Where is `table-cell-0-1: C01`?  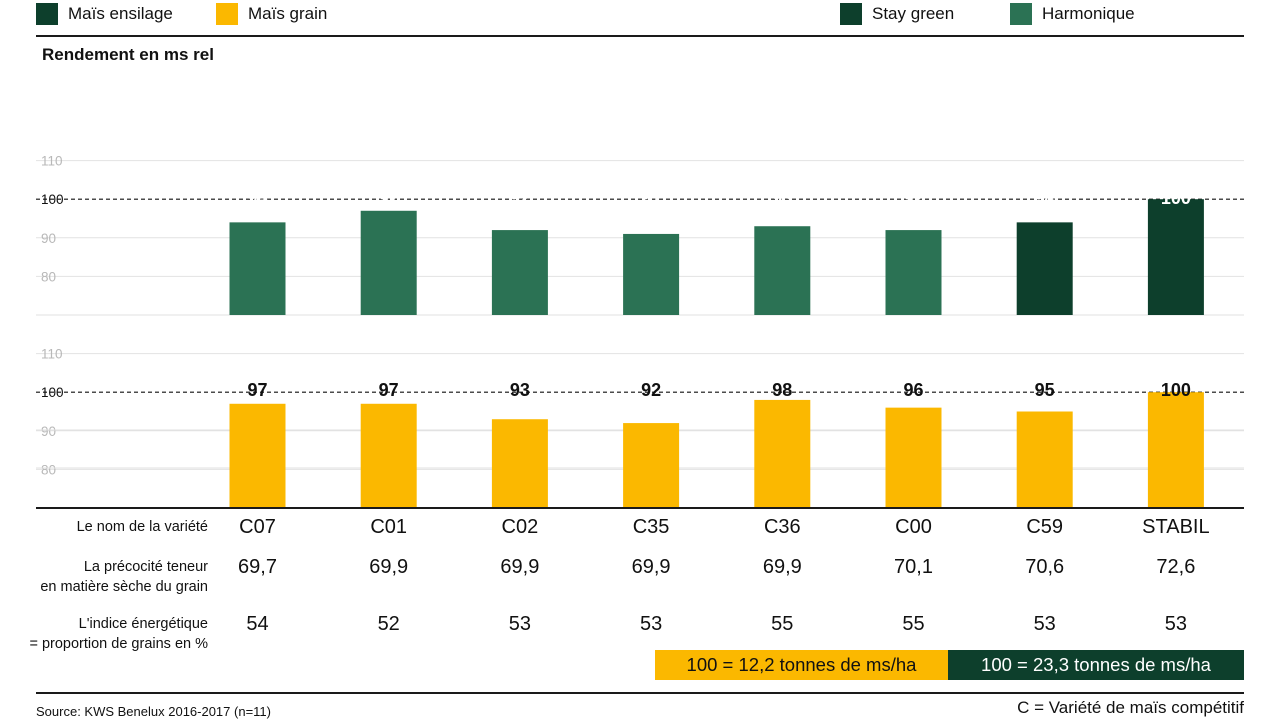 table-cell-0-1: C01 is located at coordinates (389, 527).